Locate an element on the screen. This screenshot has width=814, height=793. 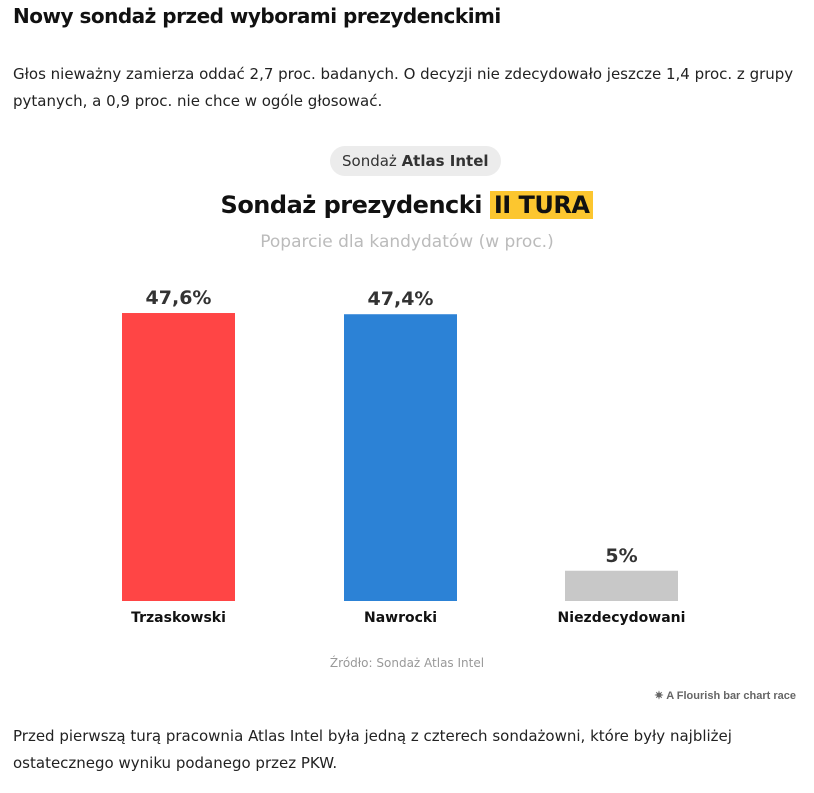
pill-pollster: Atlas Intel is located at coordinates (445, 161).